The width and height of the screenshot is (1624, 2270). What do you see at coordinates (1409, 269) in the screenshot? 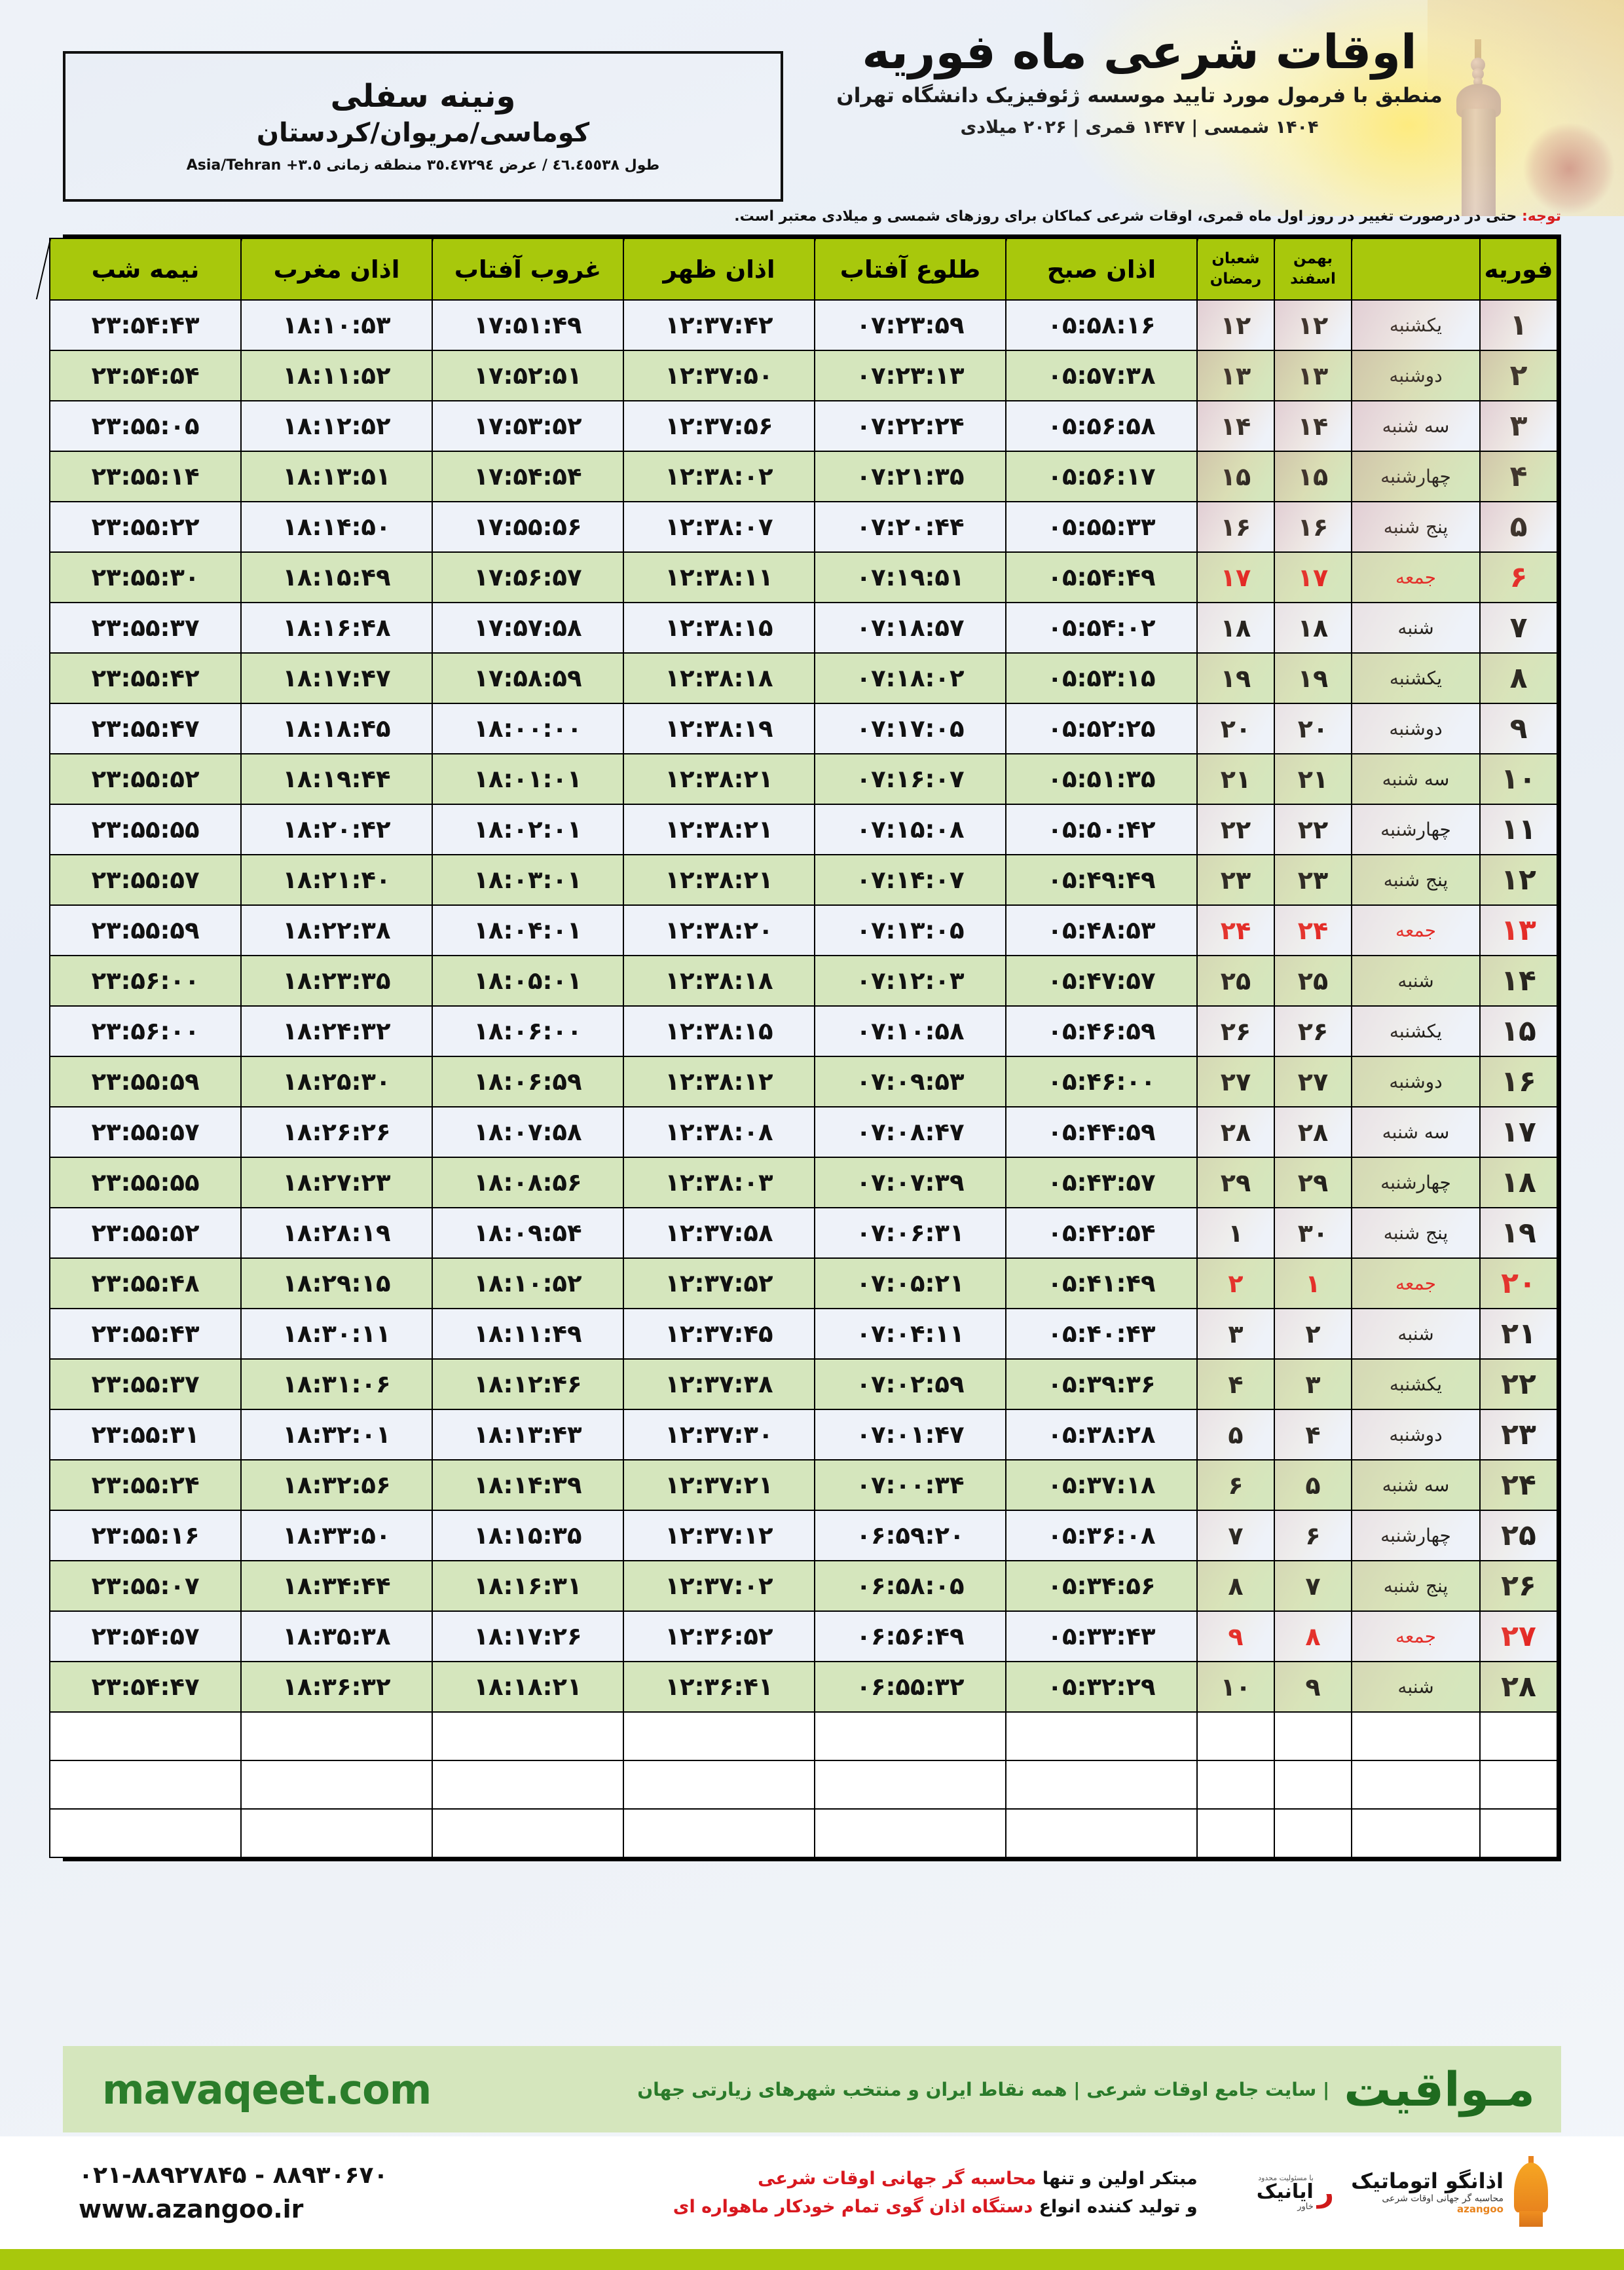
I see `col-header-weekday` at bounding box center [1409, 269].